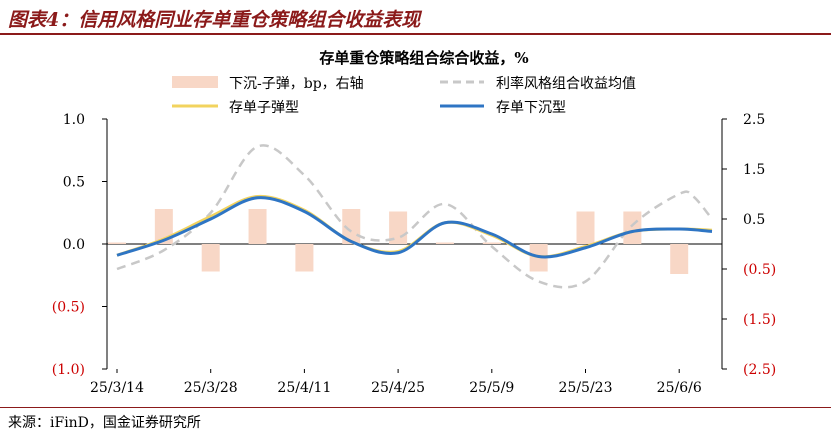  I want to click on left-axis-tick-label: (0.5), so click(68, 308).